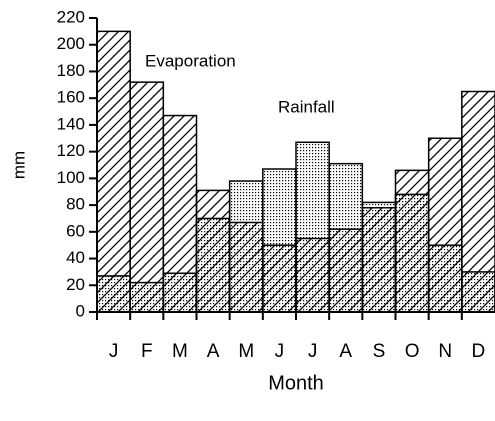 The width and height of the screenshot is (495, 421). I want to click on y-tick-label: 200, so click(71, 43).